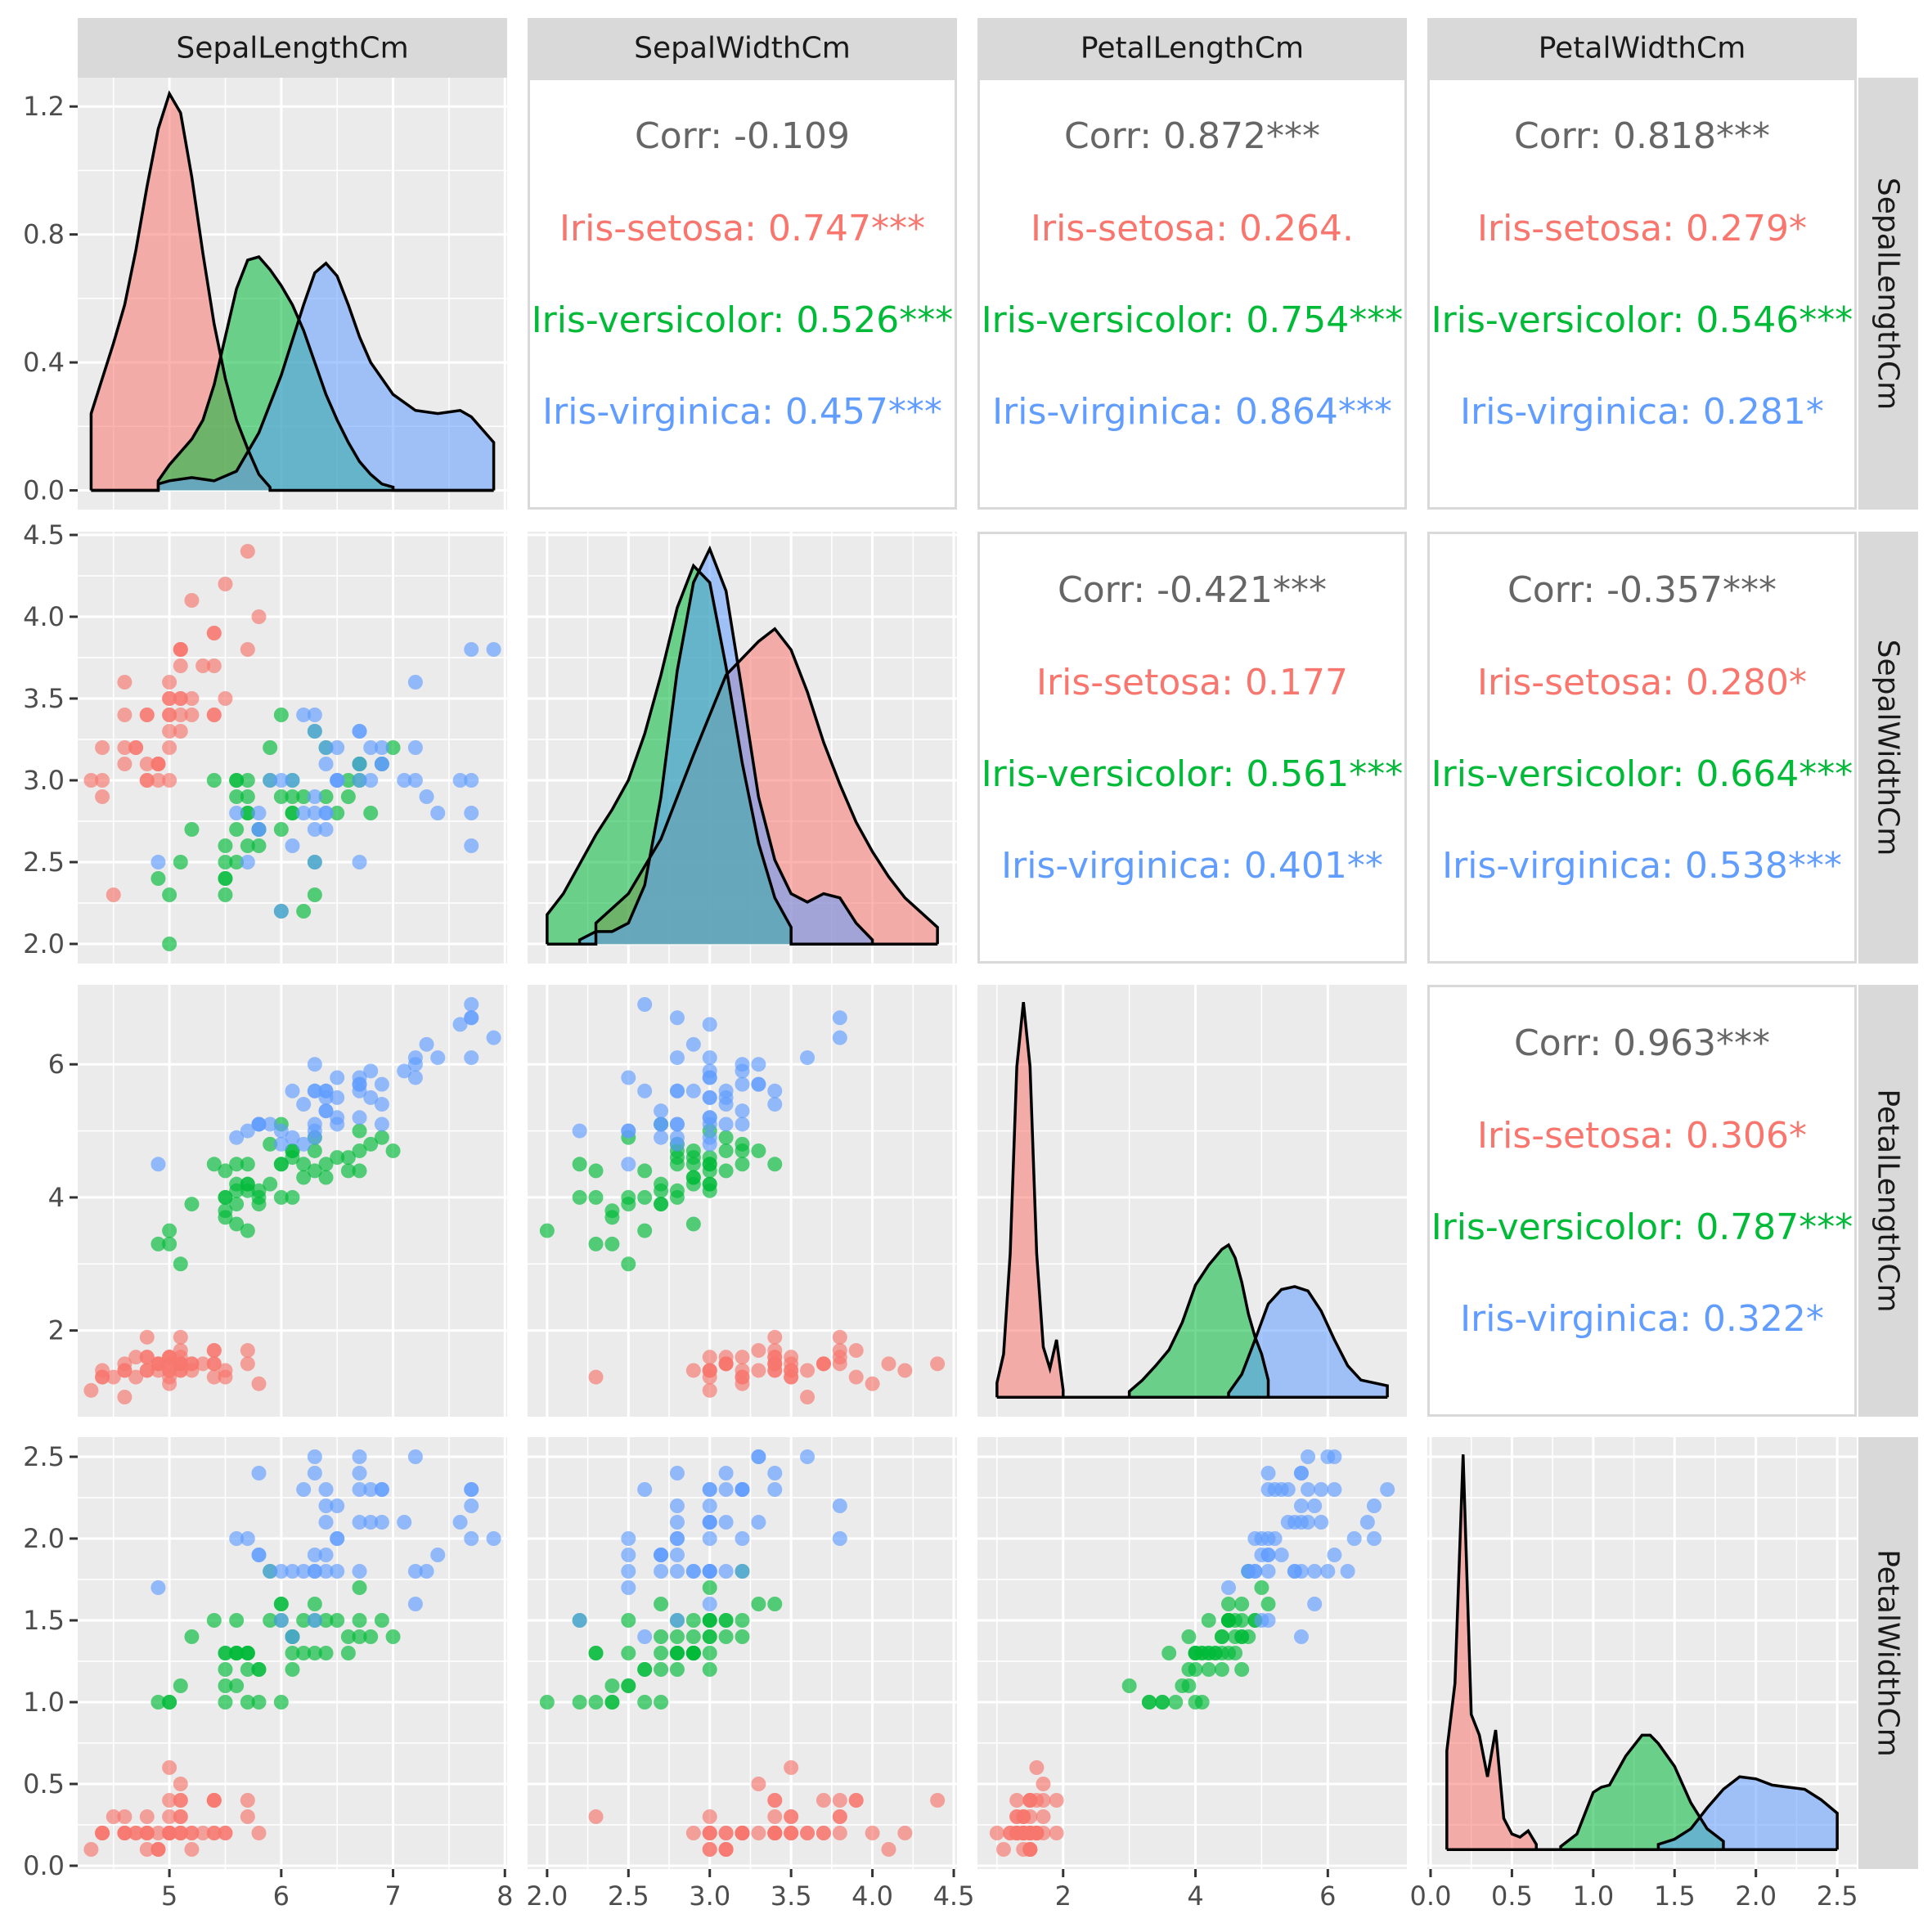  I want to click on x-axis-petallengthcm: 2 4 6, so click(1196, 1891).